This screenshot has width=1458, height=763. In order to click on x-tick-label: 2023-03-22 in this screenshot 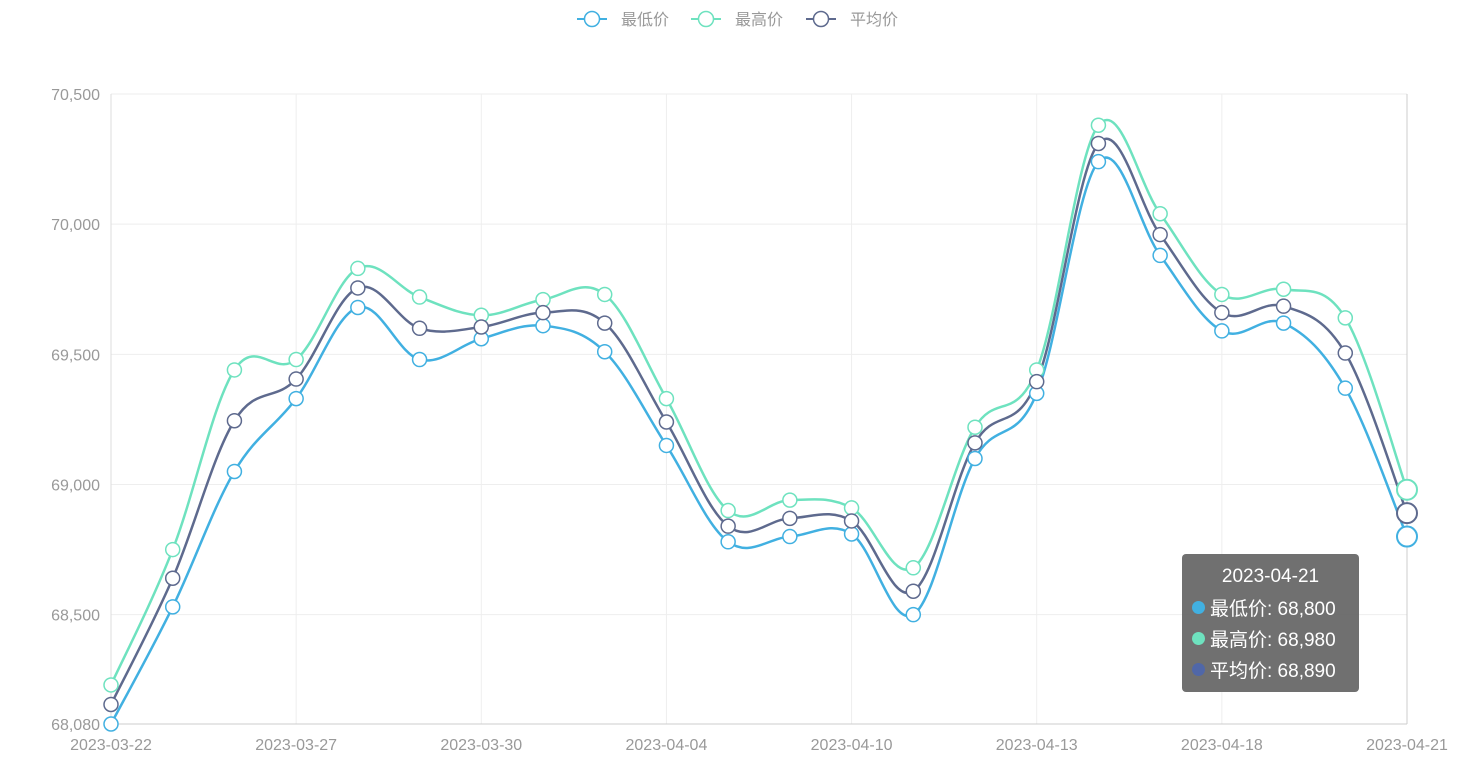, I will do `click(111, 745)`.